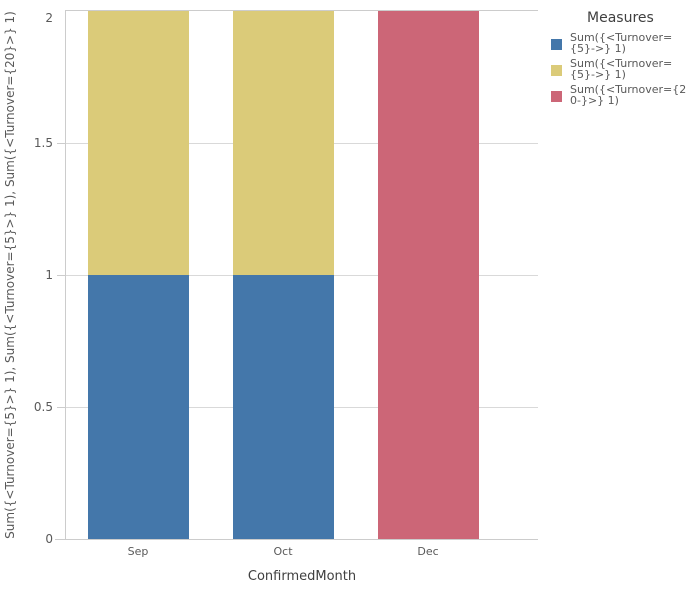 Image resolution: width=698 pixels, height=595 pixels. I want to click on legend-label: Sum({<Turnover={20-}>} 1), so click(628, 95).